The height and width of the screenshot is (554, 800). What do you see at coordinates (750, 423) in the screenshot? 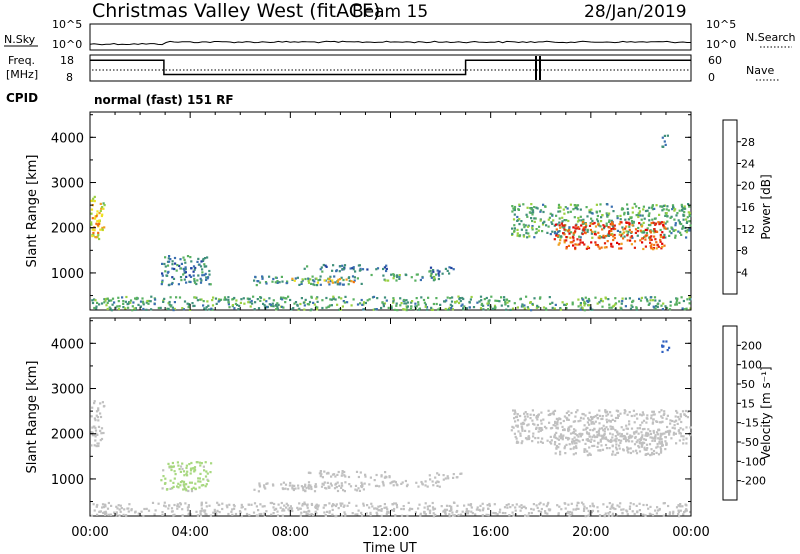
I see `velocity-colorbar-label: -15` at bounding box center [750, 423].